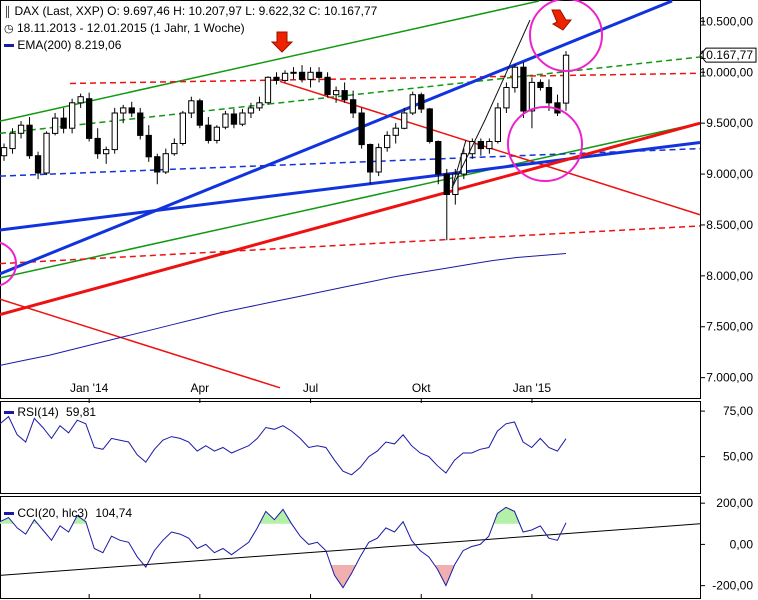 This screenshot has width=758, height=600. Describe the element at coordinates (89, 388) in the screenshot. I see `x-tick-label: Jan '14` at that location.